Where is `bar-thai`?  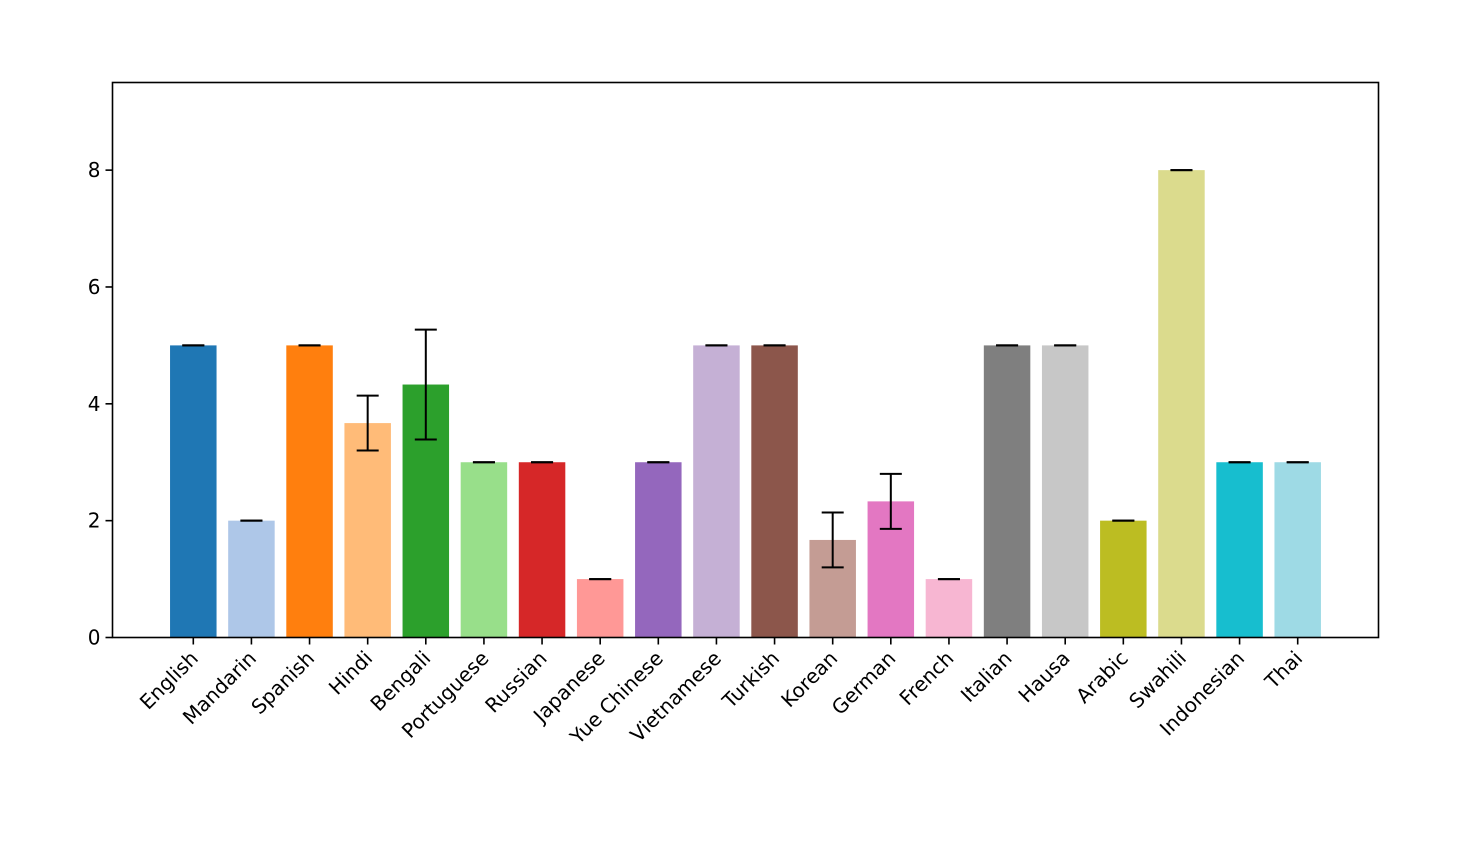 bar-thai is located at coordinates (1297, 550).